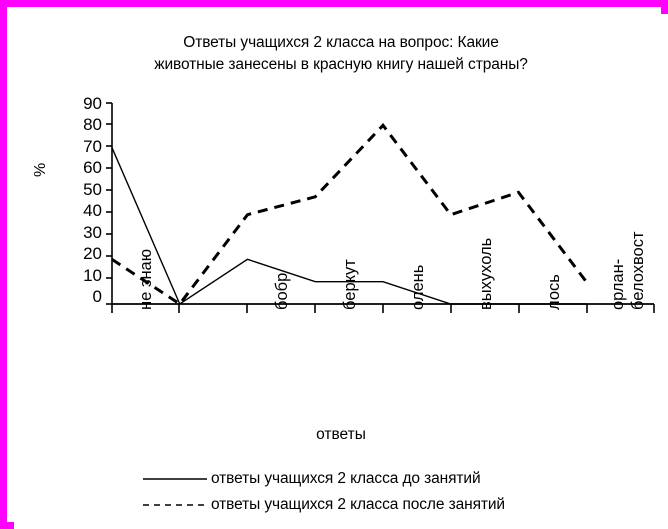 This screenshot has width=668, height=529. Describe the element at coordinates (92, 189) in the screenshot. I see `y-tick-label-50: 50` at that location.